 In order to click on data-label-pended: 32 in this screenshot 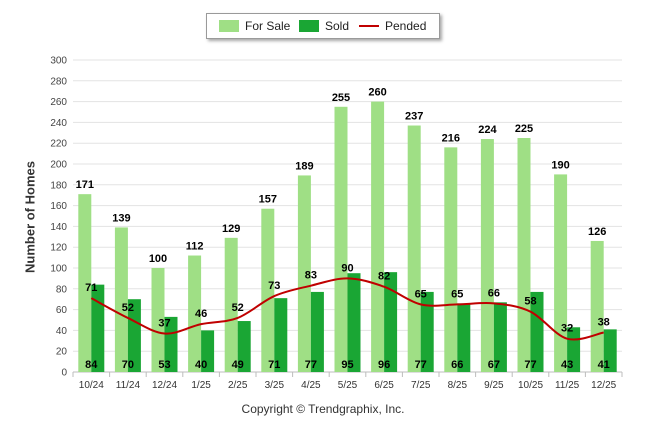, I will do `click(567, 329)`.